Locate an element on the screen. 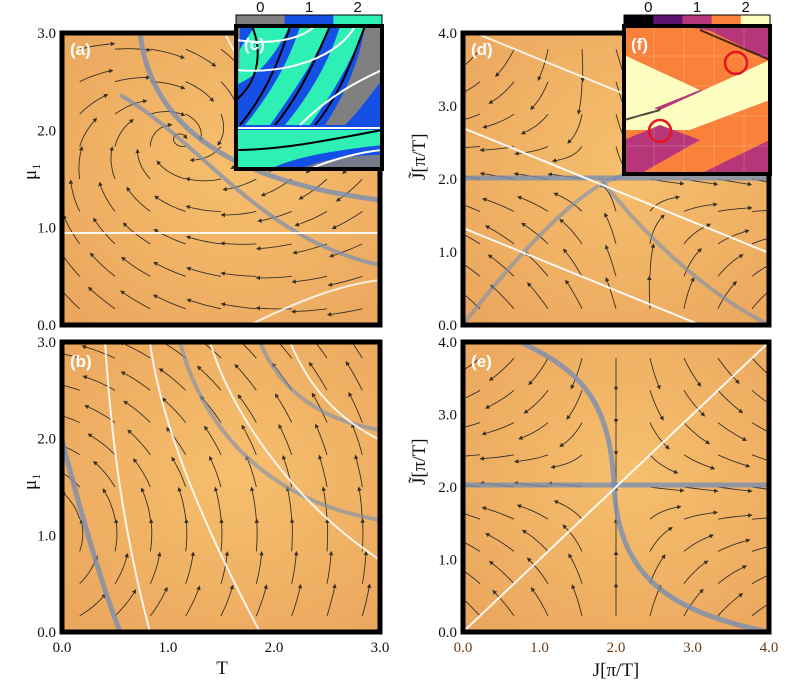 This screenshot has height=696, width=789. colorbar-segment is located at coordinates (755, 20).